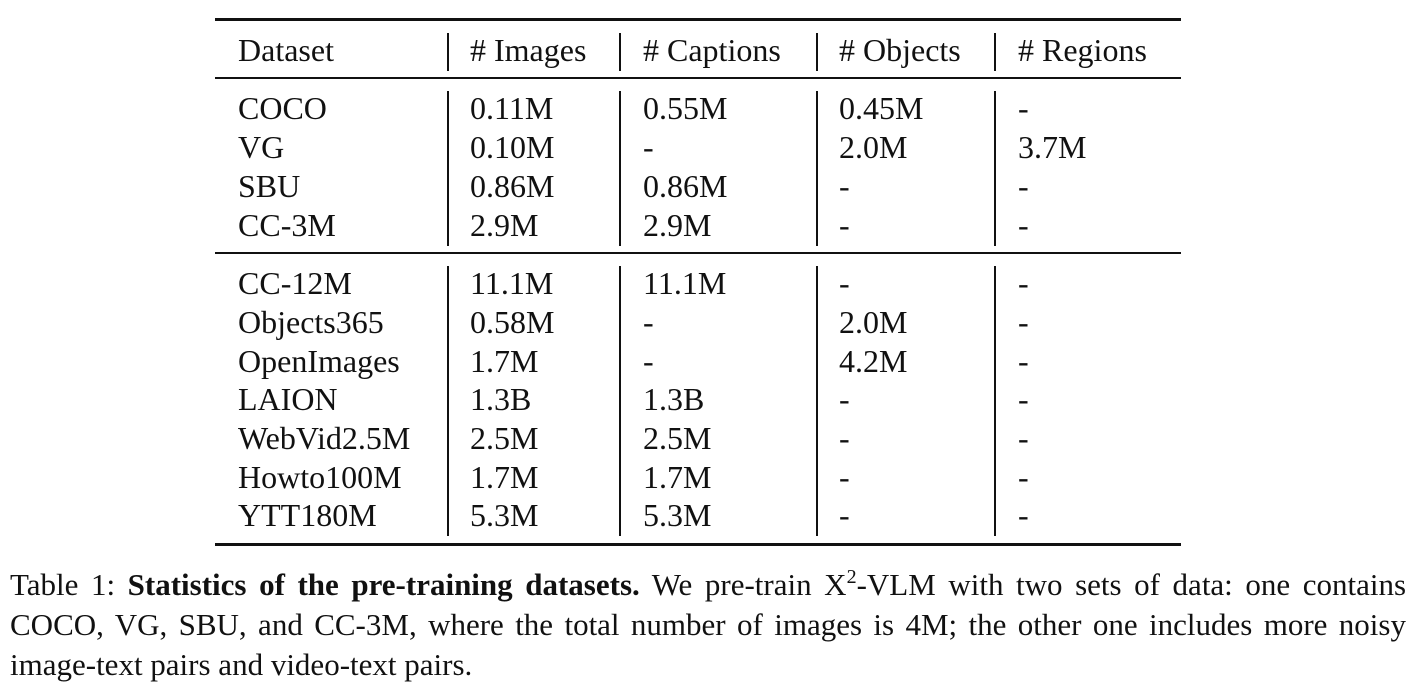  What do you see at coordinates (261, 147) in the screenshot?
I see `cell-dataset: VG` at bounding box center [261, 147].